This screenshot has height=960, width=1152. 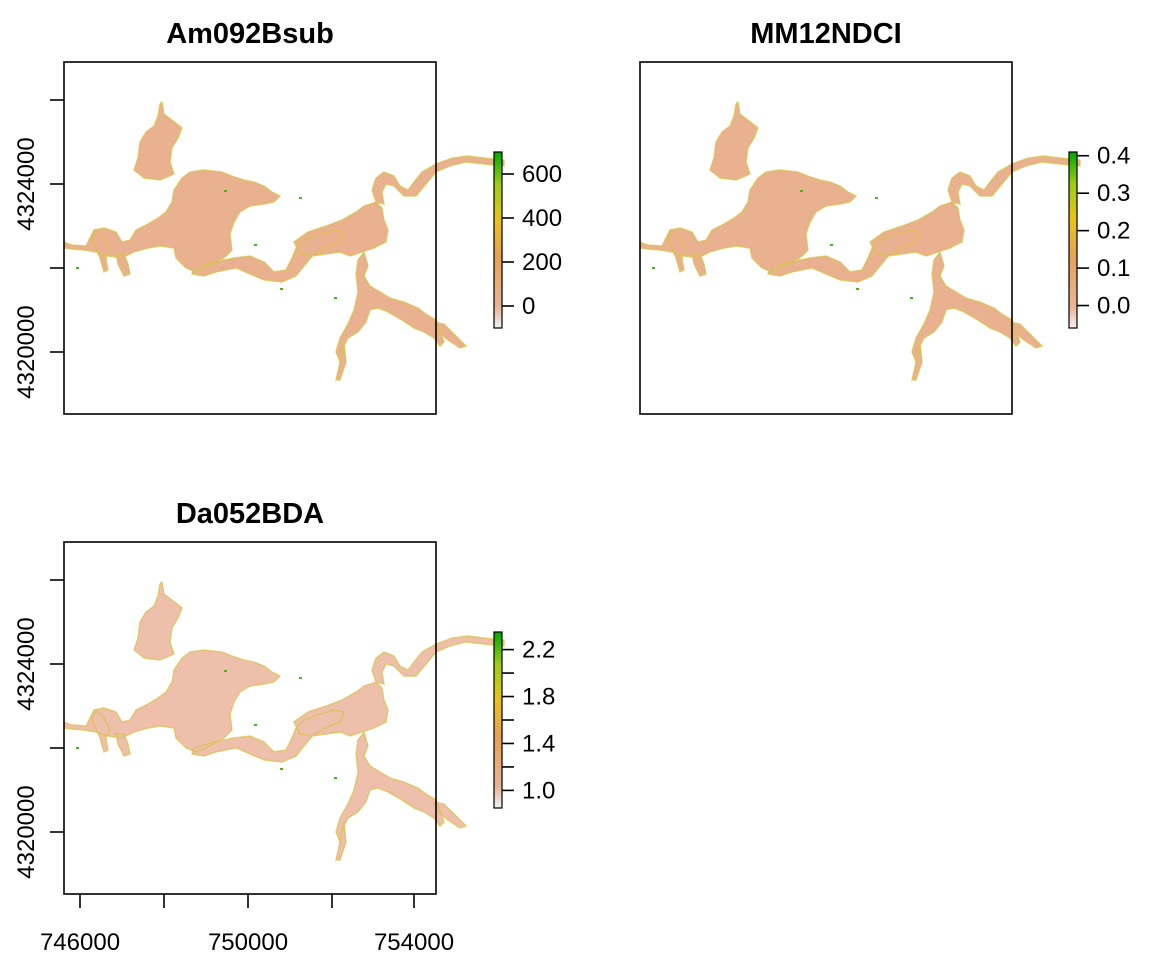 What do you see at coordinates (1113, 231) in the screenshot?
I see `legend-tick-label: 0.2` at bounding box center [1113, 231].